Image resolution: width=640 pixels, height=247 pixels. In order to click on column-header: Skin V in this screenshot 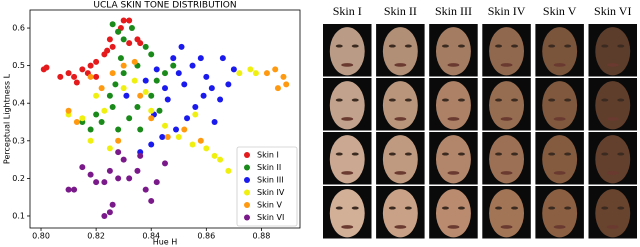, I will do `click(560, 11)`.